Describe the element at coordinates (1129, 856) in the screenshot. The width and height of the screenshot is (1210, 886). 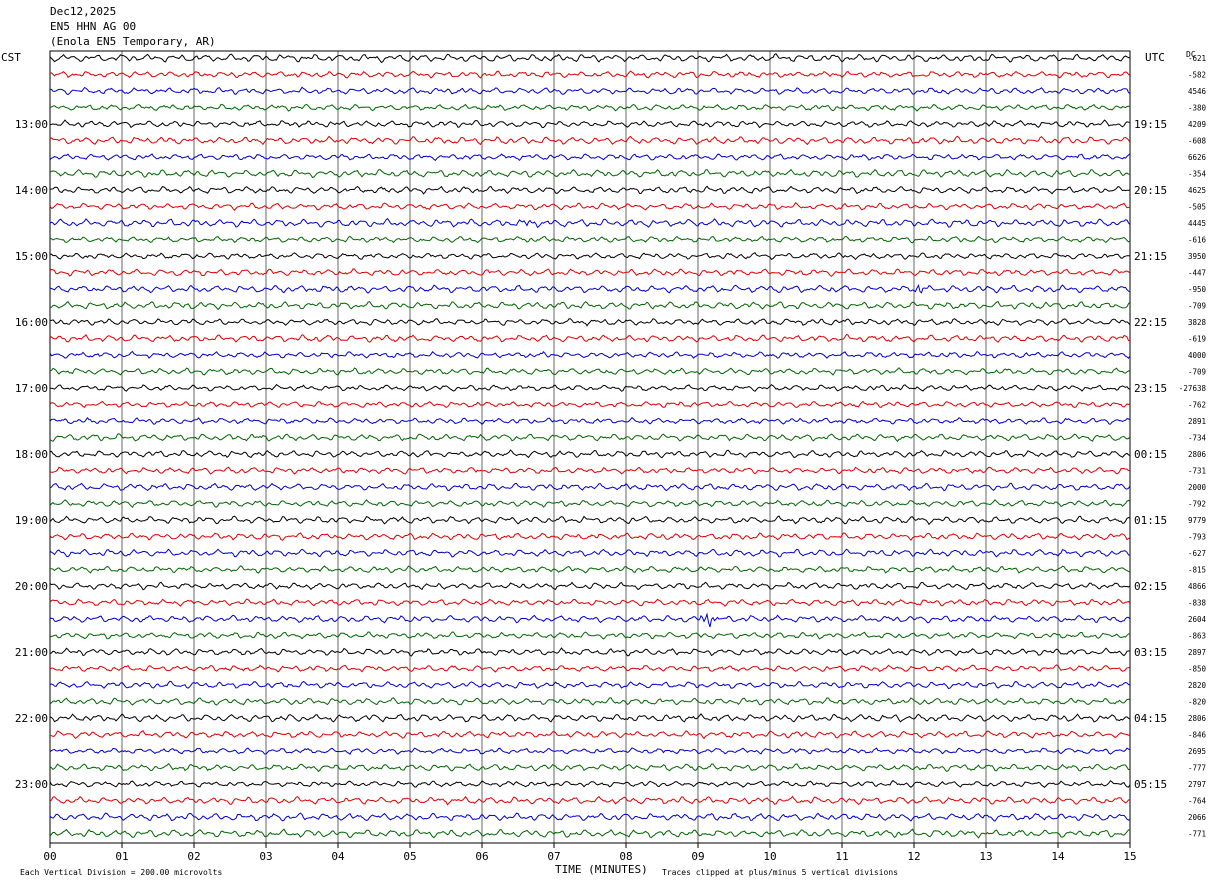
I see `x-tick-label-15: 15` at that location.